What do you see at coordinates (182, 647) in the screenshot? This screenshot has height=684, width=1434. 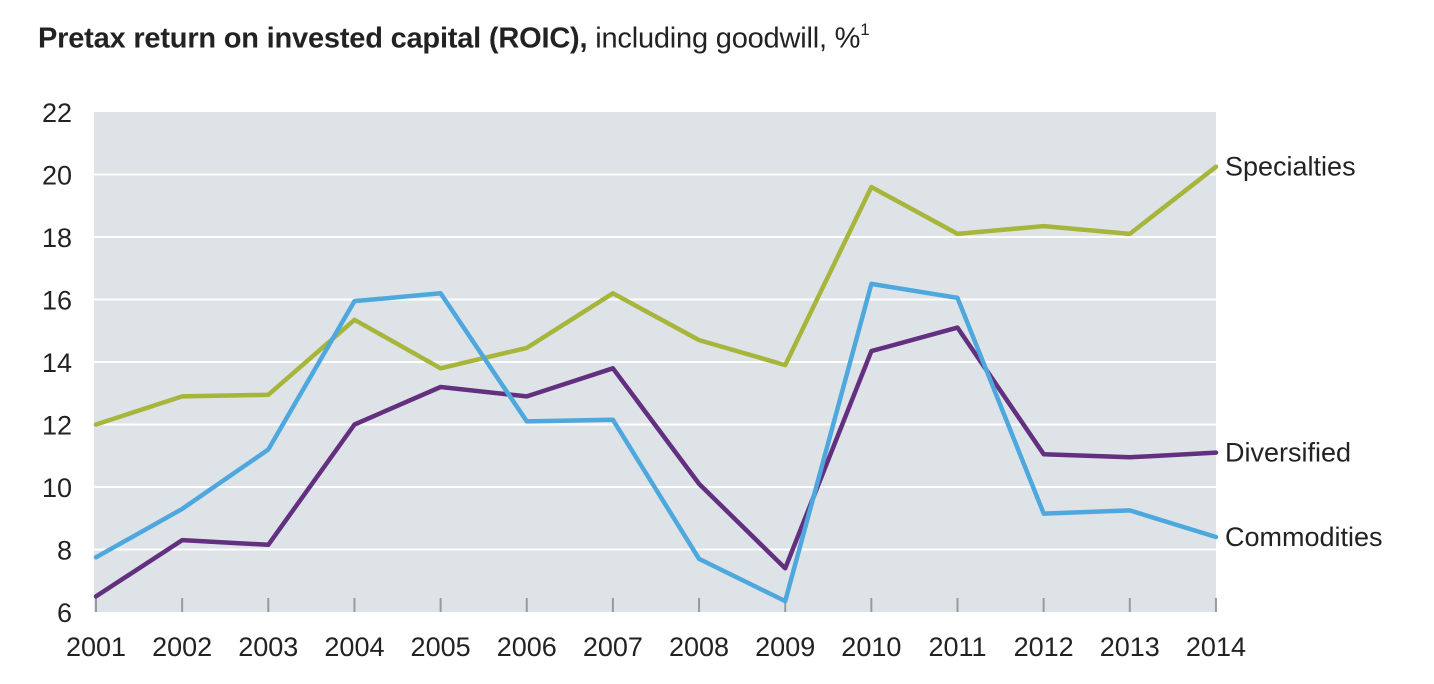 I see `x-tick-label: 2002` at bounding box center [182, 647].